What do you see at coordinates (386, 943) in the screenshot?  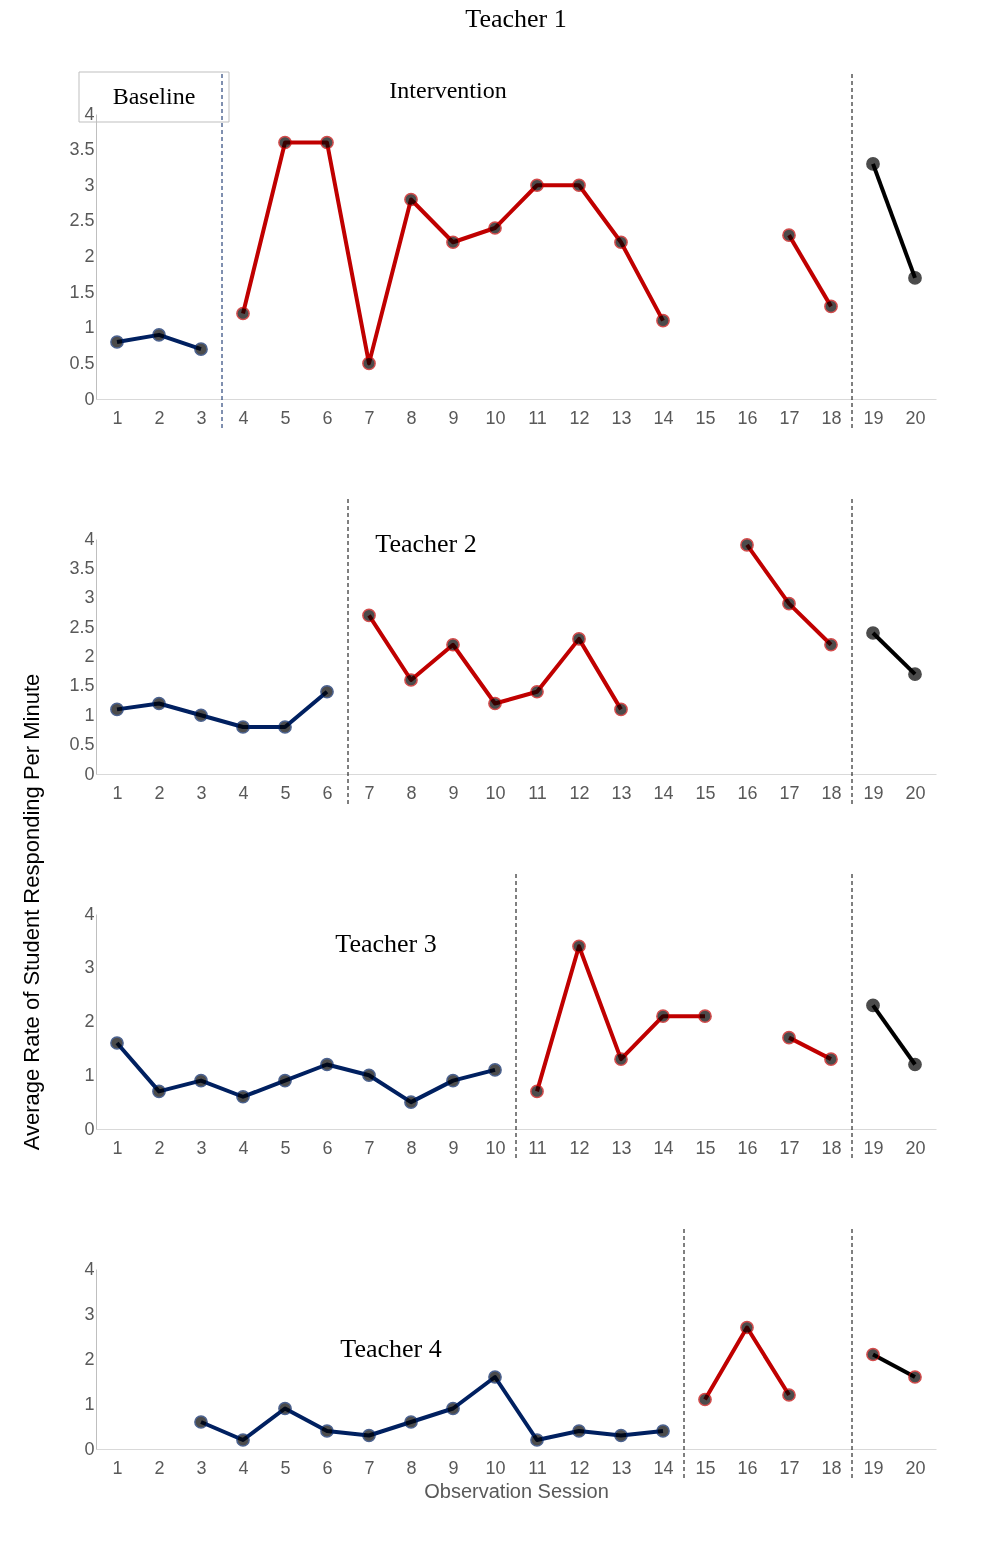 I see `text: Teacher 3` at bounding box center [386, 943].